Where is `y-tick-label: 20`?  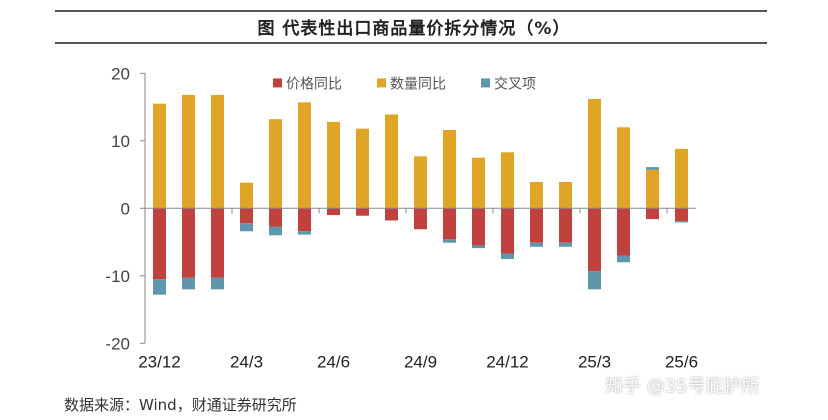 y-tick-label: 20 is located at coordinates (120, 73).